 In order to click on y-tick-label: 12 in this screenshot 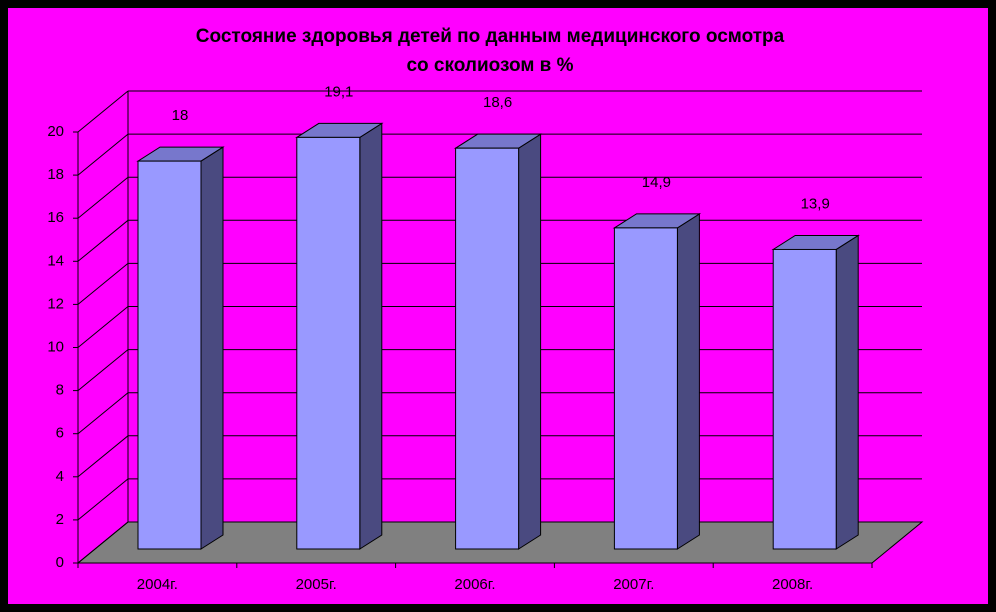, I will do `click(55, 303)`.